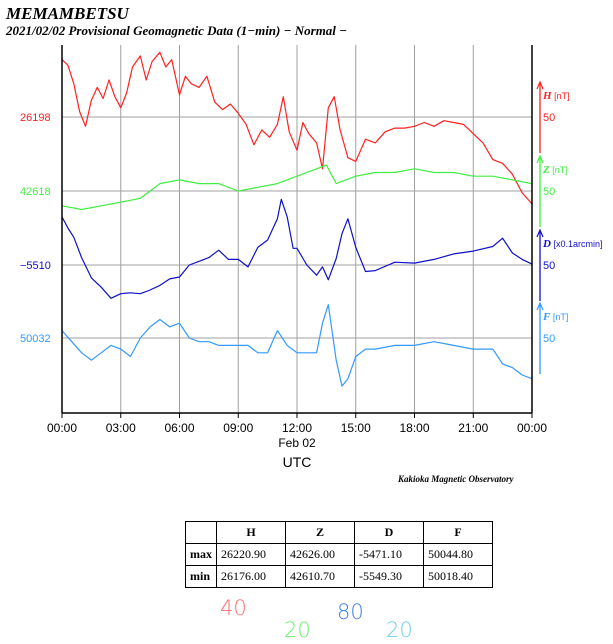  What do you see at coordinates (356, 428) in the screenshot?
I see `x-tick-label: 15:00` at bounding box center [356, 428].